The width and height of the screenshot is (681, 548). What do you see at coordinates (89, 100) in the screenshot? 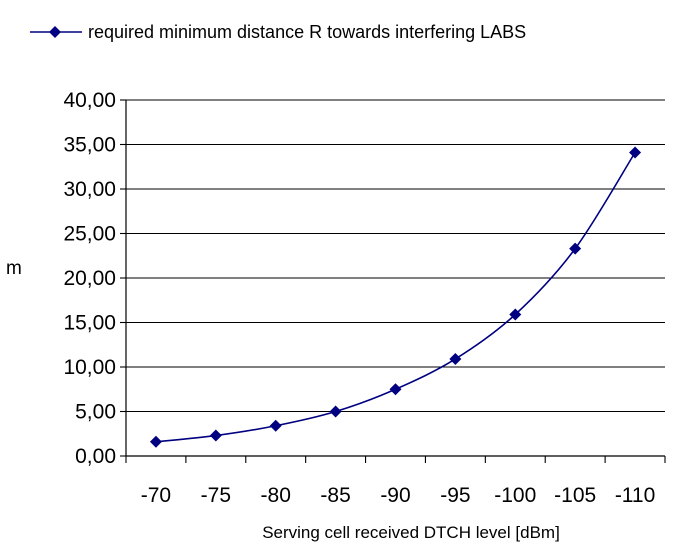
I see `y-tick-label: 40,00` at bounding box center [89, 100].